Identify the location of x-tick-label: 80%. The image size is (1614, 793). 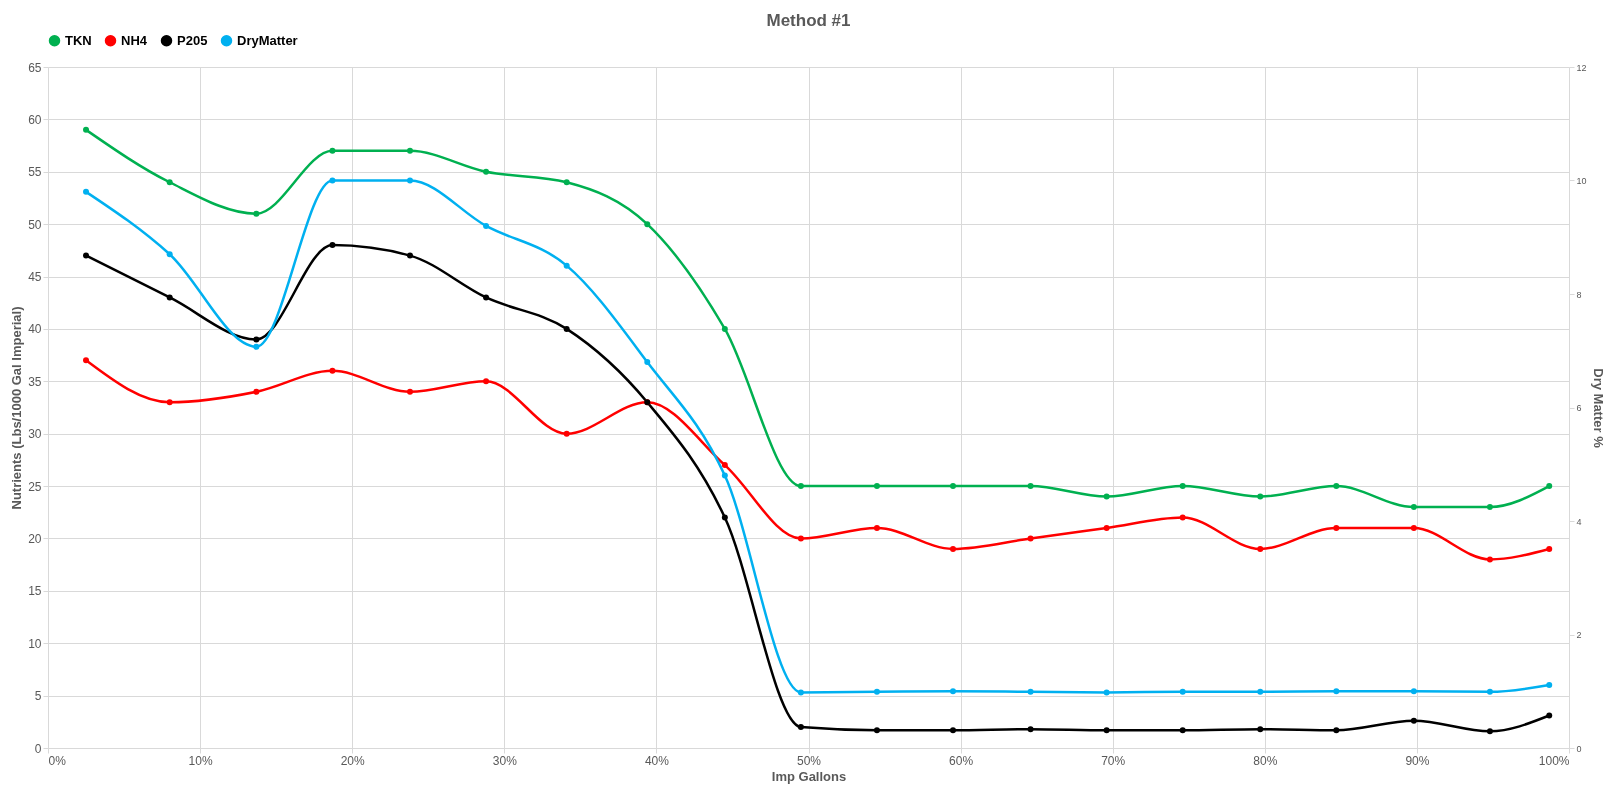
(1265, 760).